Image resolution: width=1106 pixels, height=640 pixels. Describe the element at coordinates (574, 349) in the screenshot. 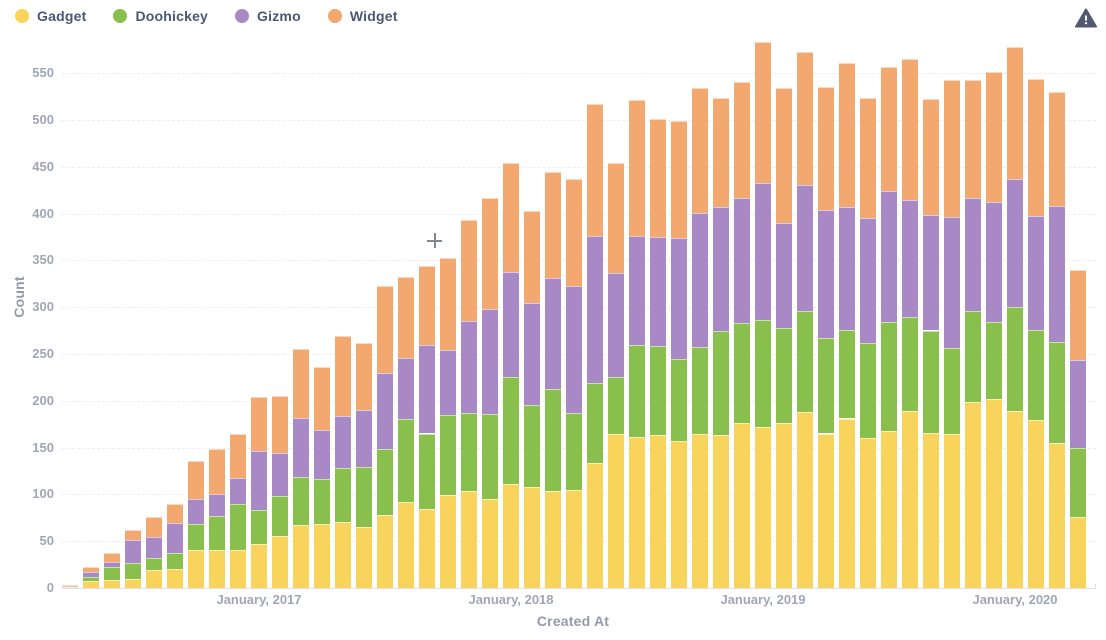

I see `bar-segment-gizmo-apr-2018` at that location.